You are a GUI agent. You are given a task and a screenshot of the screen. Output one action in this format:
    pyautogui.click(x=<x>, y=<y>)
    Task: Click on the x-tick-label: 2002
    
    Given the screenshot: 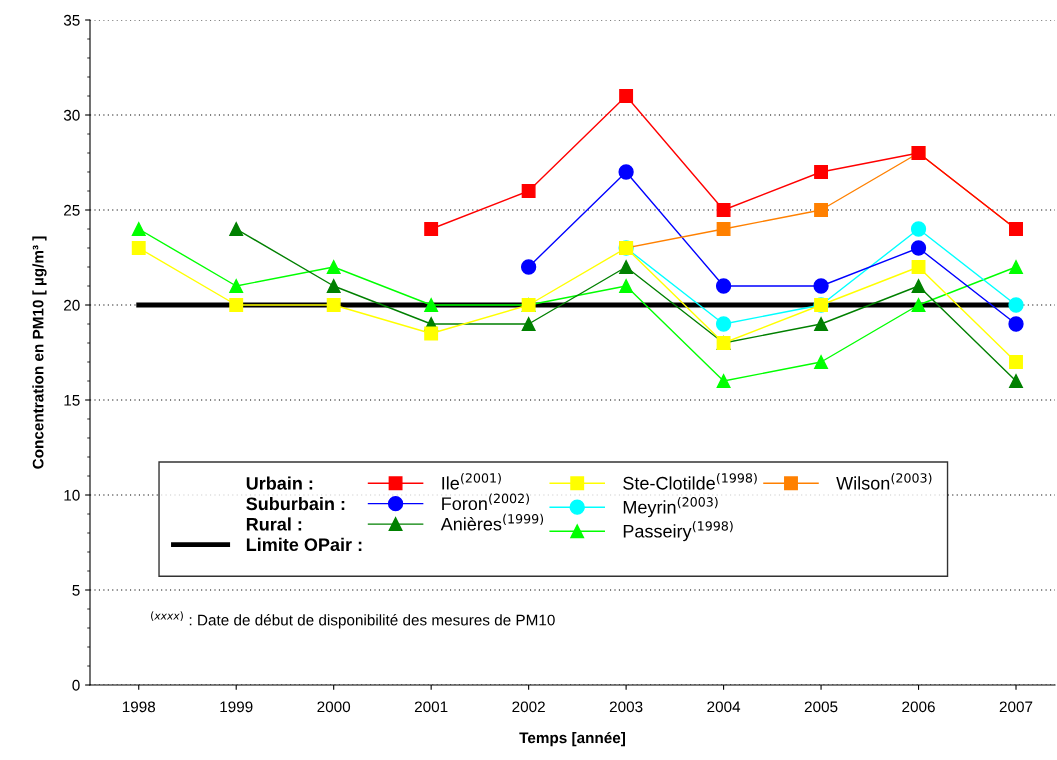 What is the action you would take?
    pyautogui.click(x=528, y=707)
    